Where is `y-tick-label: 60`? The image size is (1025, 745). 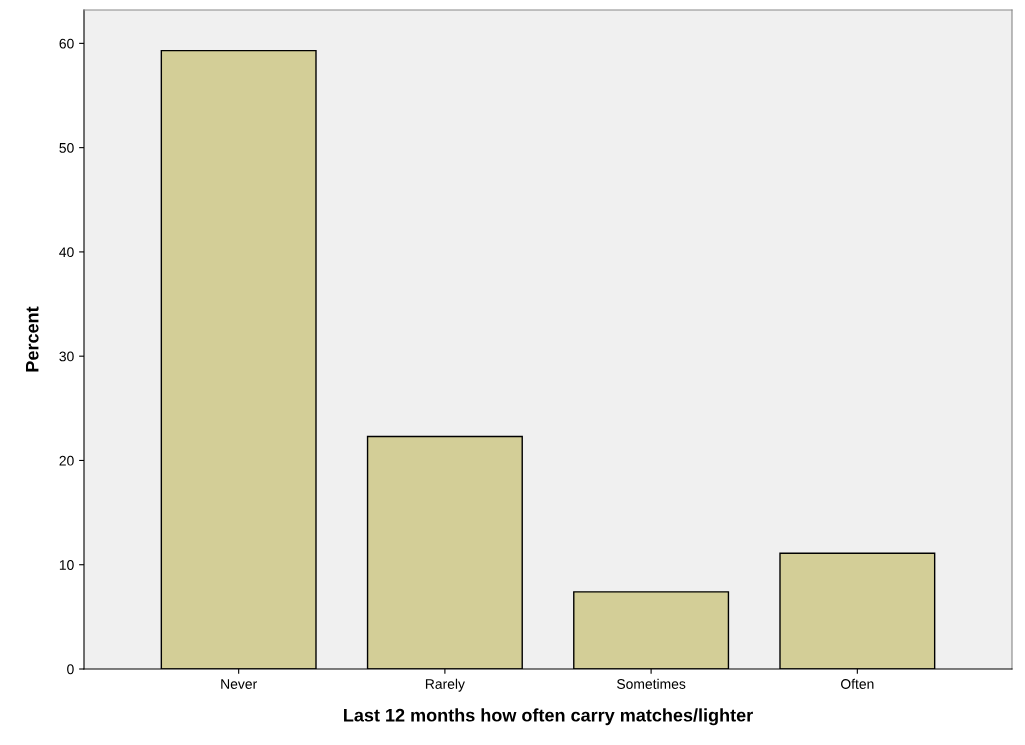 y-tick-label: 60 is located at coordinates (66, 43).